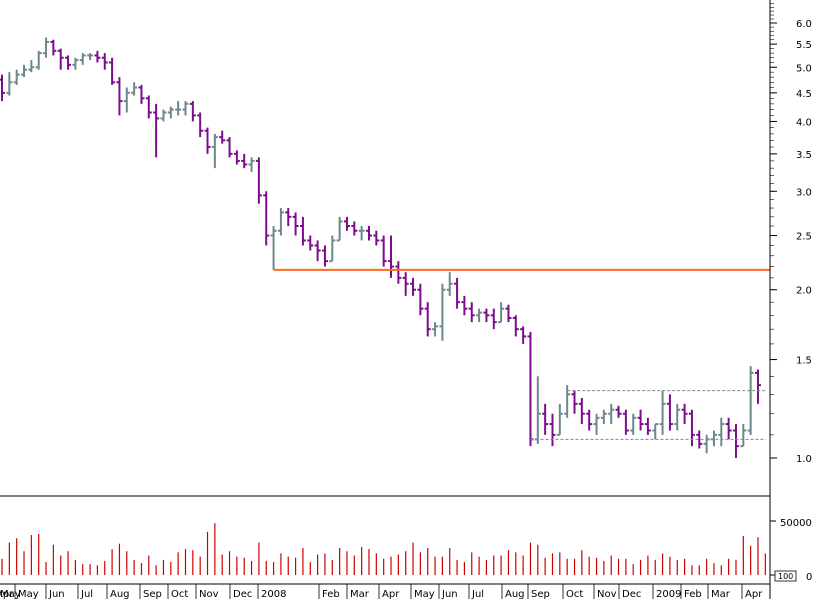 This screenshot has height=599, width=817. Describe the element at coordinates (574, 594) in the screenshot. I see `date-tick-label: Oct` at that location.